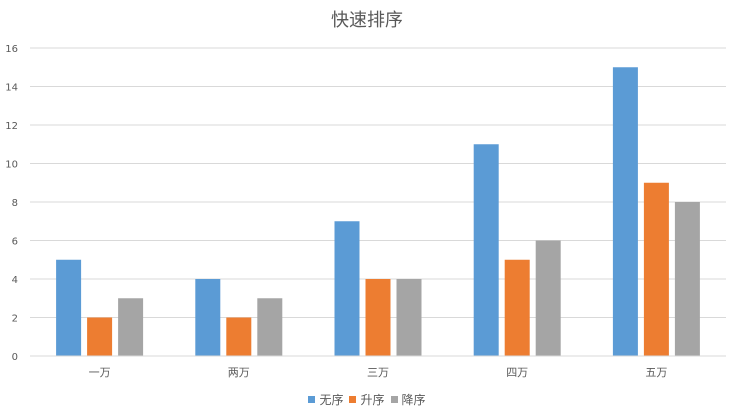  I want to click on bar-无序-三万, so click(347, 288).